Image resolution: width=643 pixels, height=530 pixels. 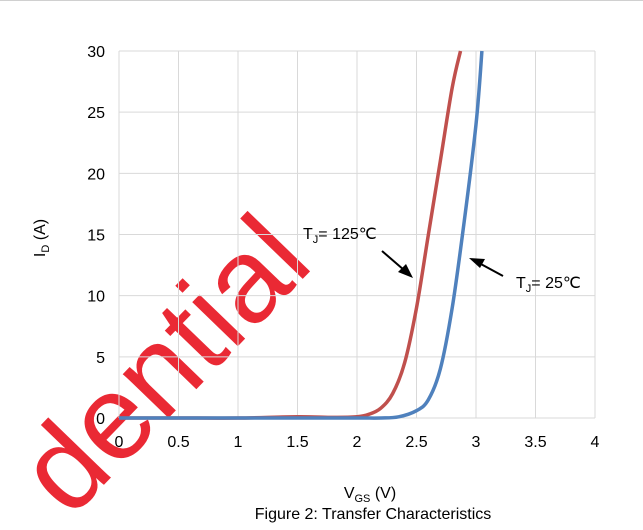 I want to click on x-tick-label: 1.5, so click(x=297, y=442).